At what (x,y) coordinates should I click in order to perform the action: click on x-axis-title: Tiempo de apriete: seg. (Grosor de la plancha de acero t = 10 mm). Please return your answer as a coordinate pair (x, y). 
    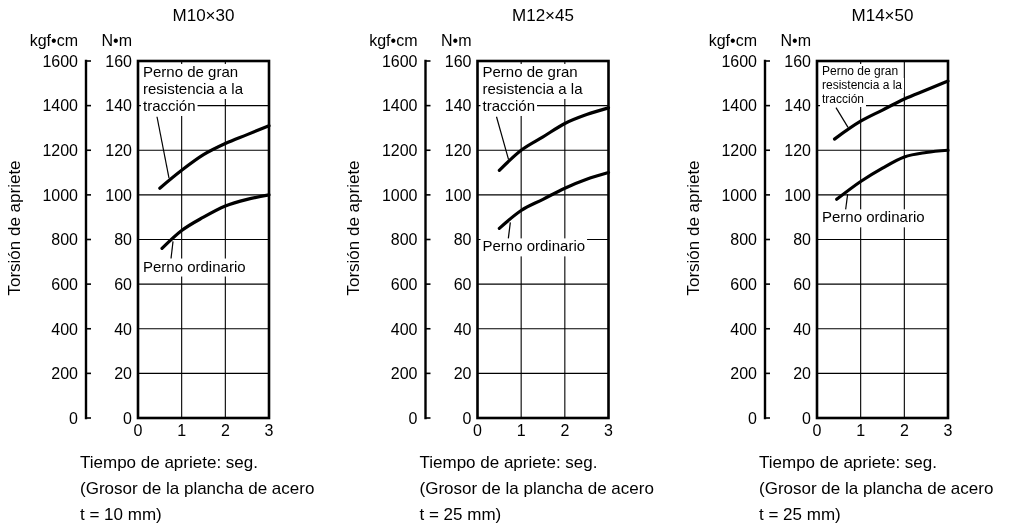
    Looking at the image, I should click on (197, 488).